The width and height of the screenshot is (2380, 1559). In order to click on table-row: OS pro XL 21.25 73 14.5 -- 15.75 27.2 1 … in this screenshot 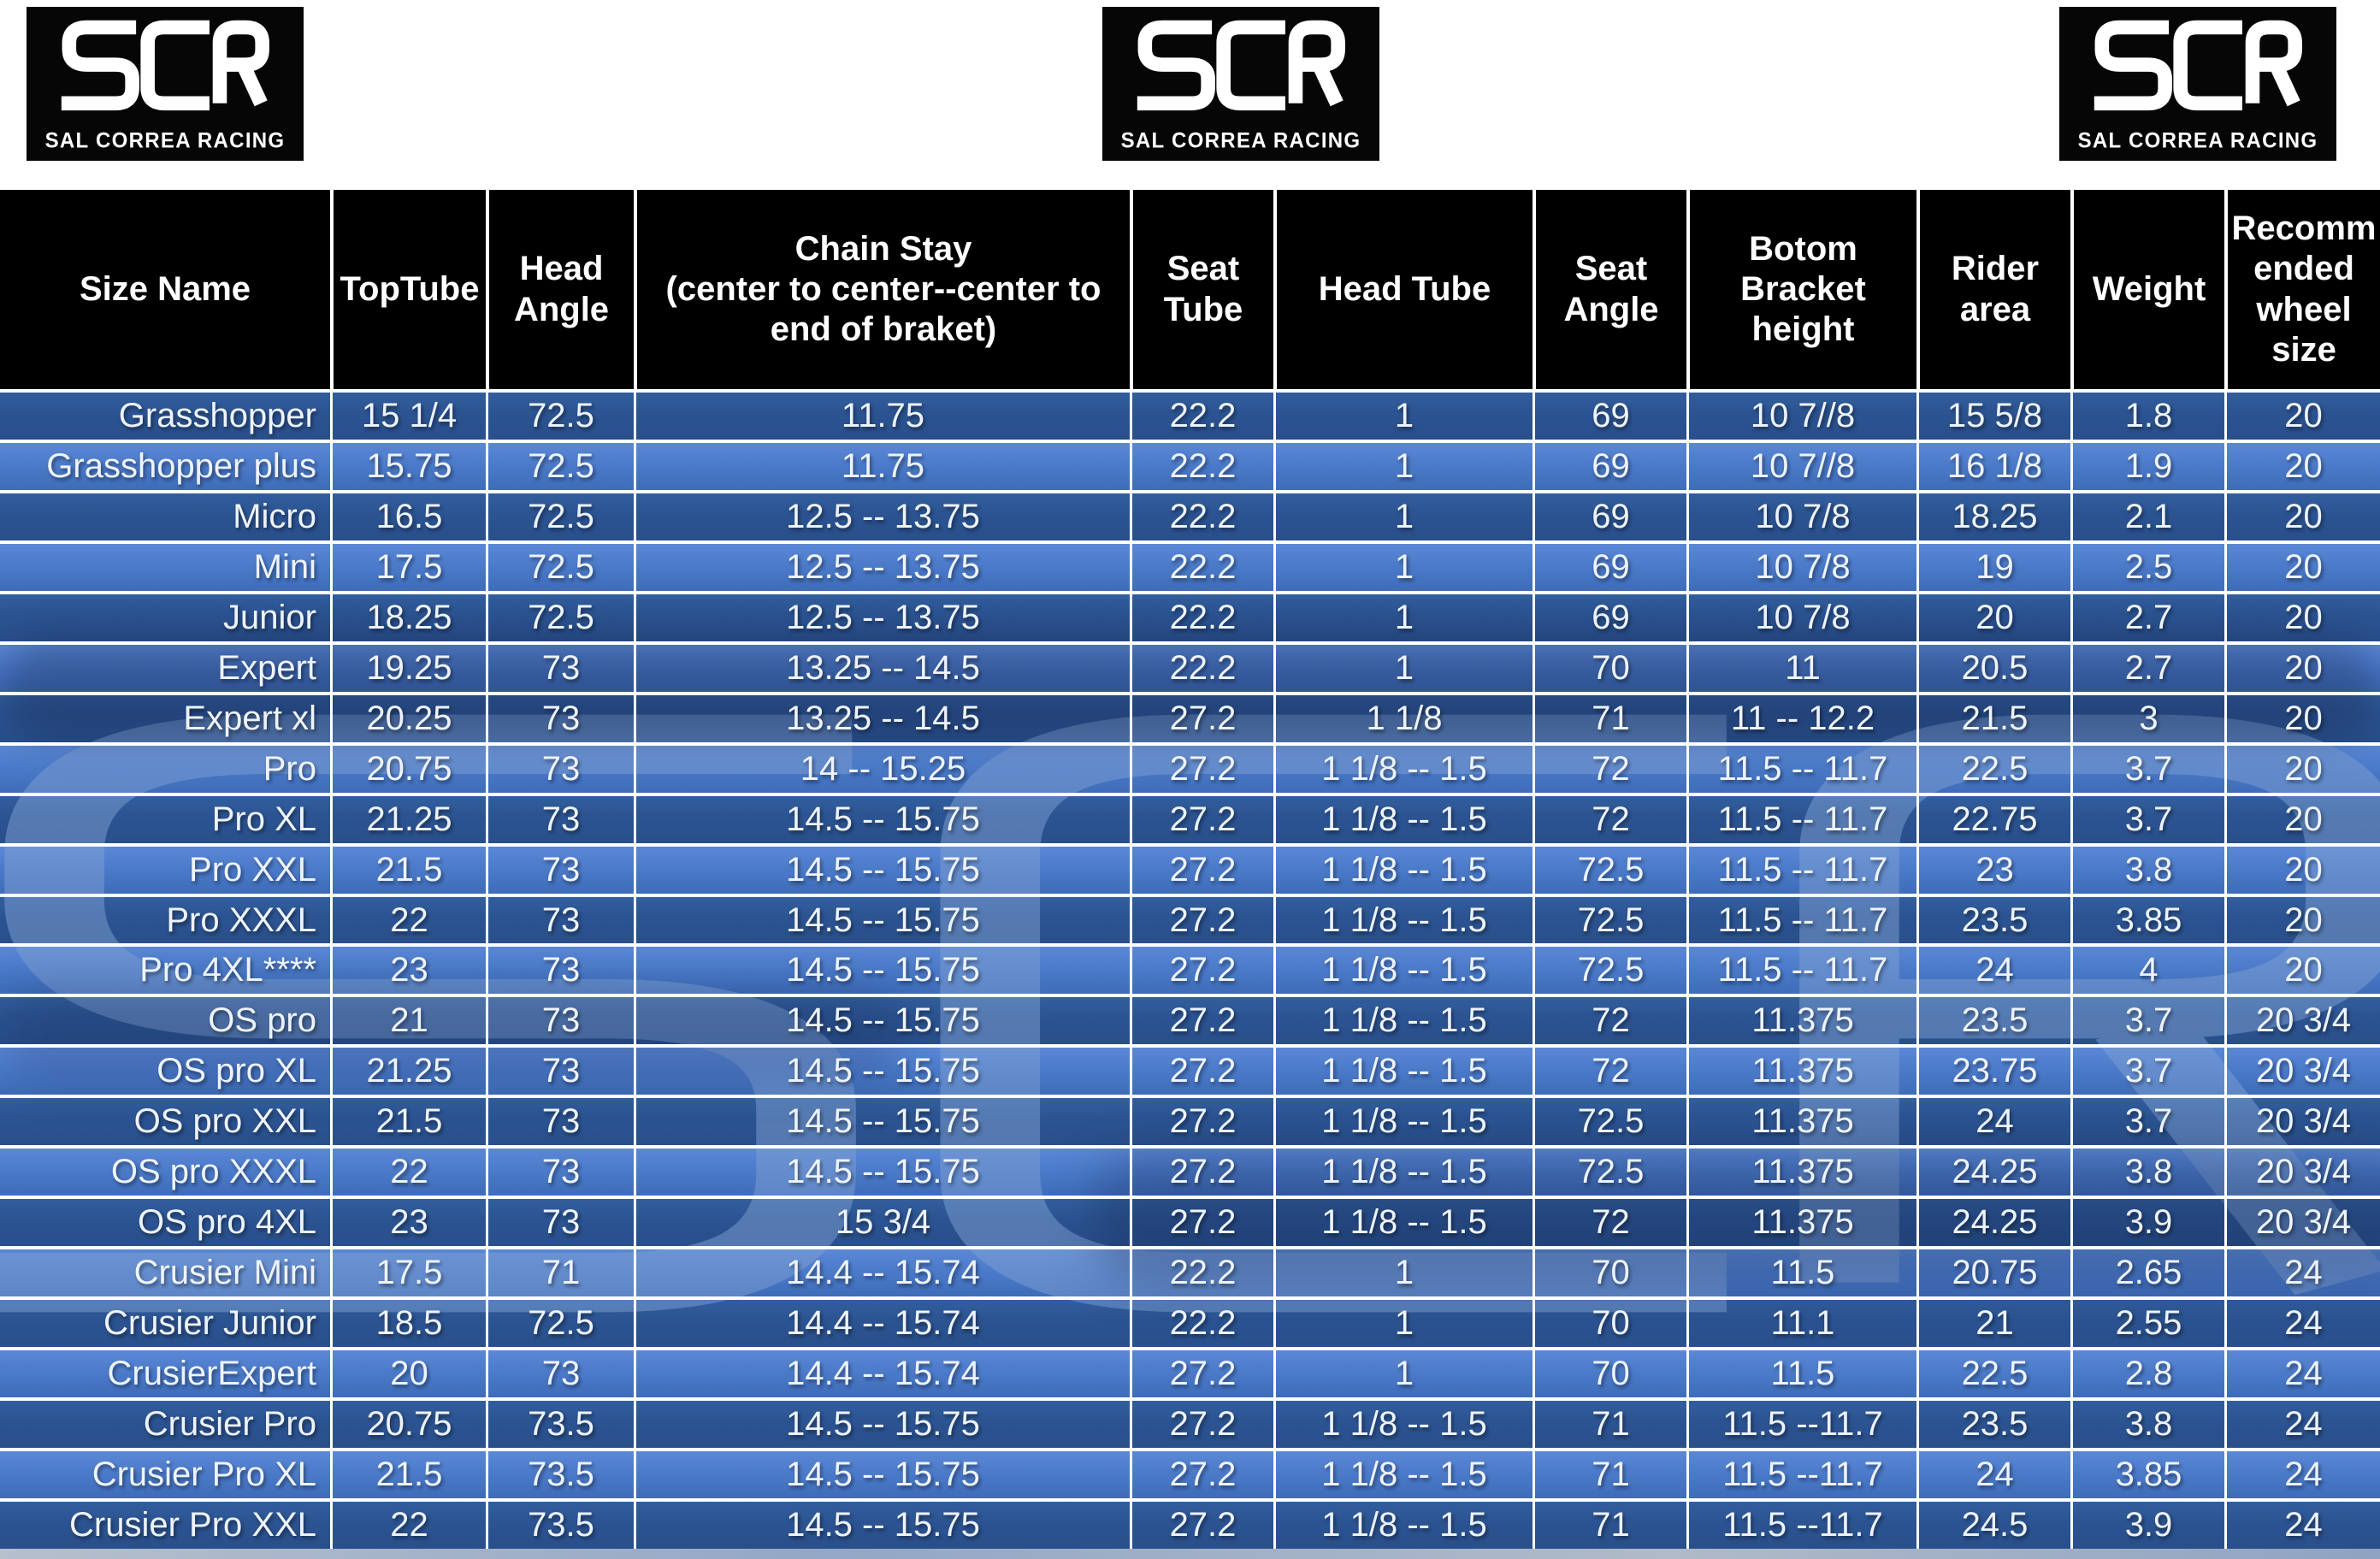, I will do `click(1190, 1069)`.